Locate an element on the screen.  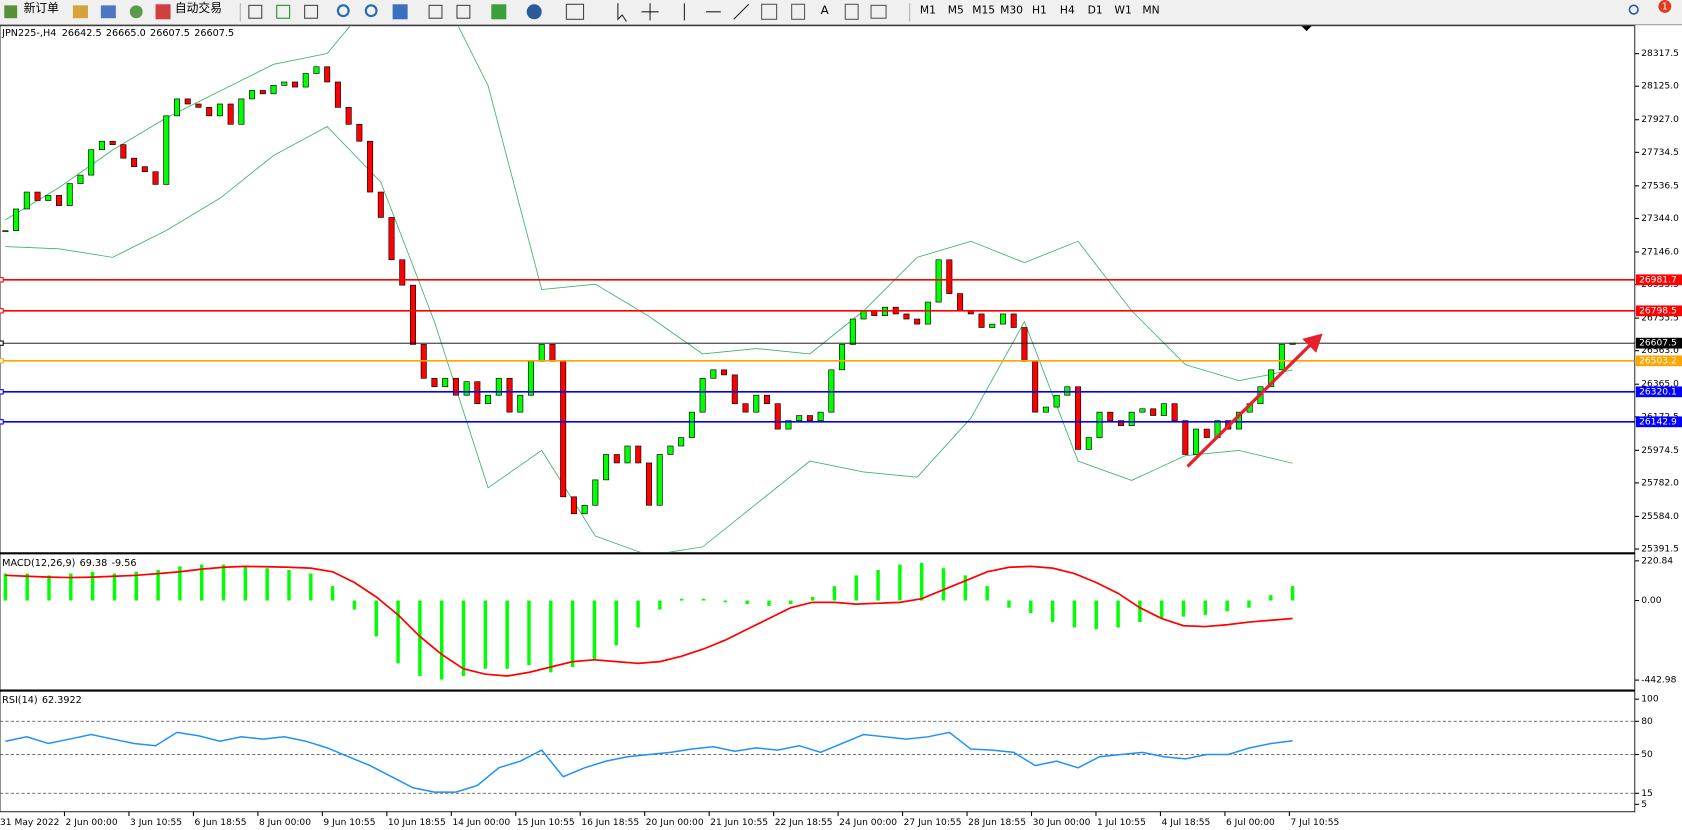
level-label: 26607.5 is located at coordinates (1658, 344).